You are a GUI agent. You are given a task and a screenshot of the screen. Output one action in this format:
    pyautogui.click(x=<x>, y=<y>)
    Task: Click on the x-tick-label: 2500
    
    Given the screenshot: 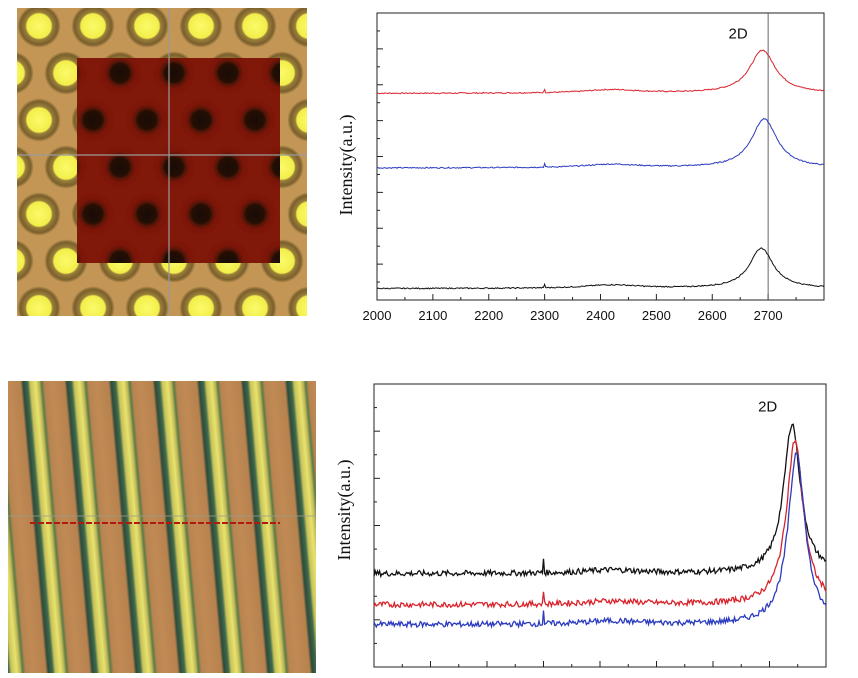 What is the action you would take?
    pyautogui.click(x=656, y=315)
    